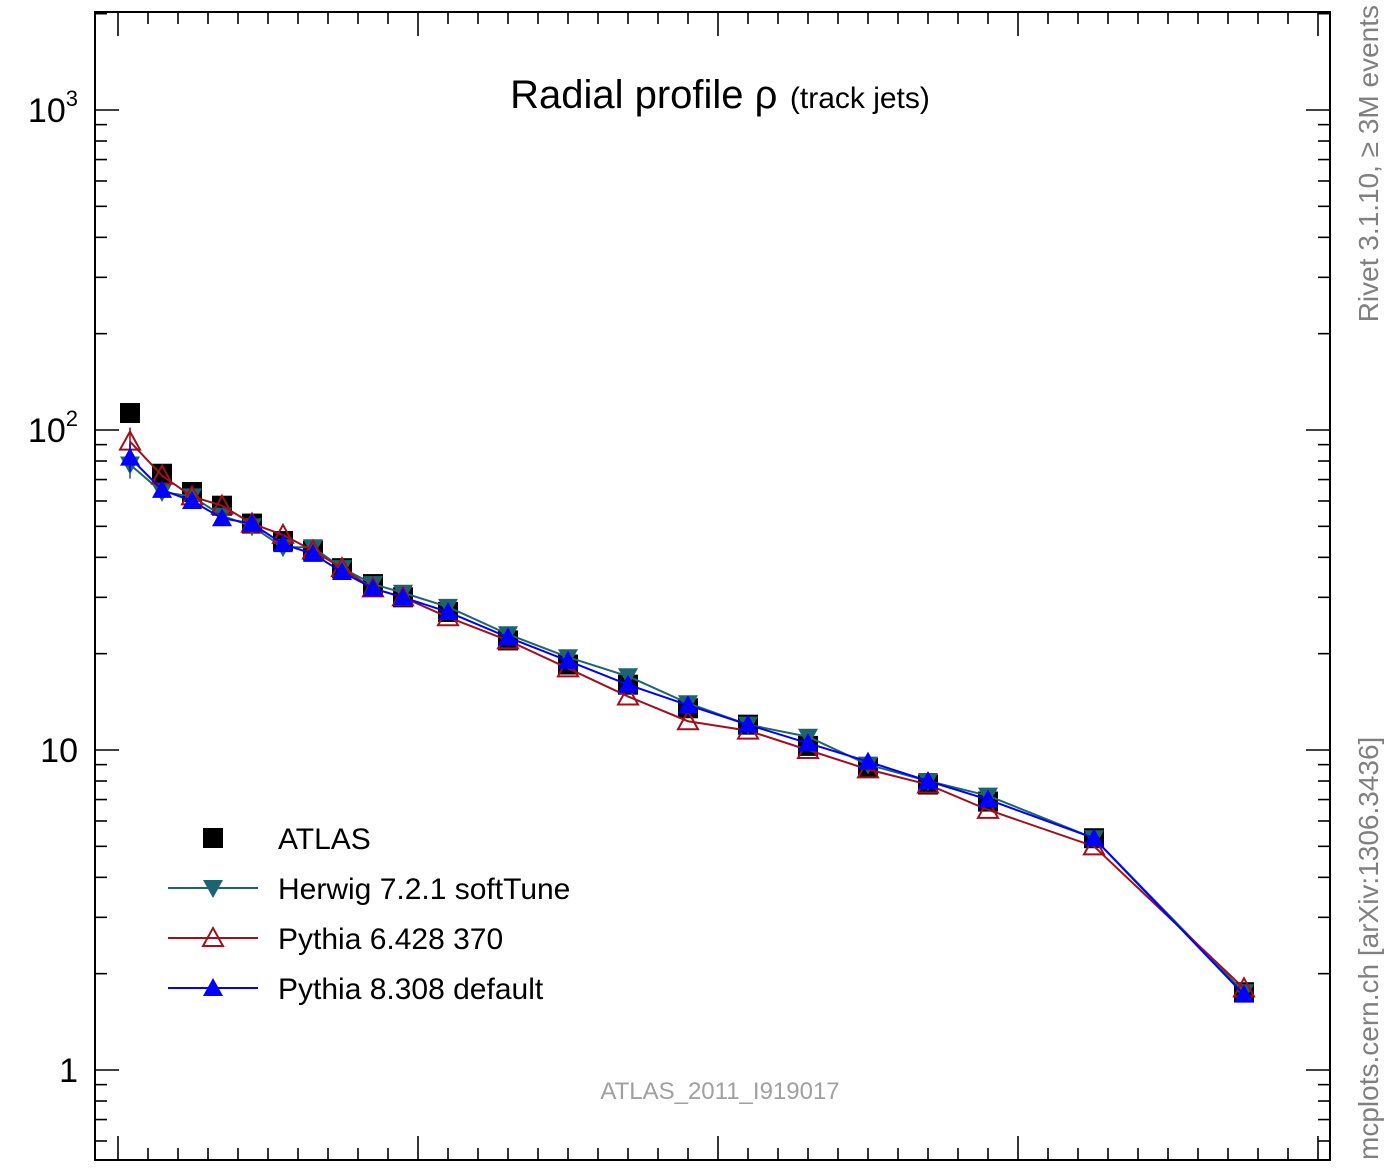  I want to click on legend-entry: Pythia 6.428 370, so click(335, 939).